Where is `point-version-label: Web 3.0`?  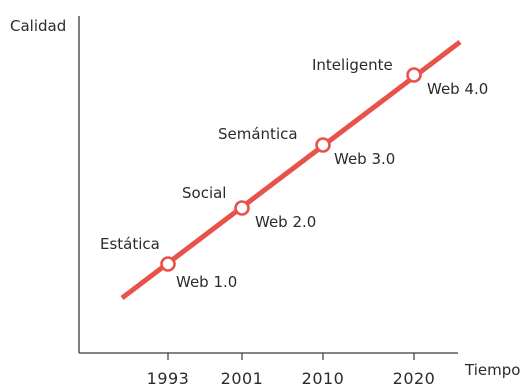 point-version-label: Web 3.0 is located at coordinates (364, 159).